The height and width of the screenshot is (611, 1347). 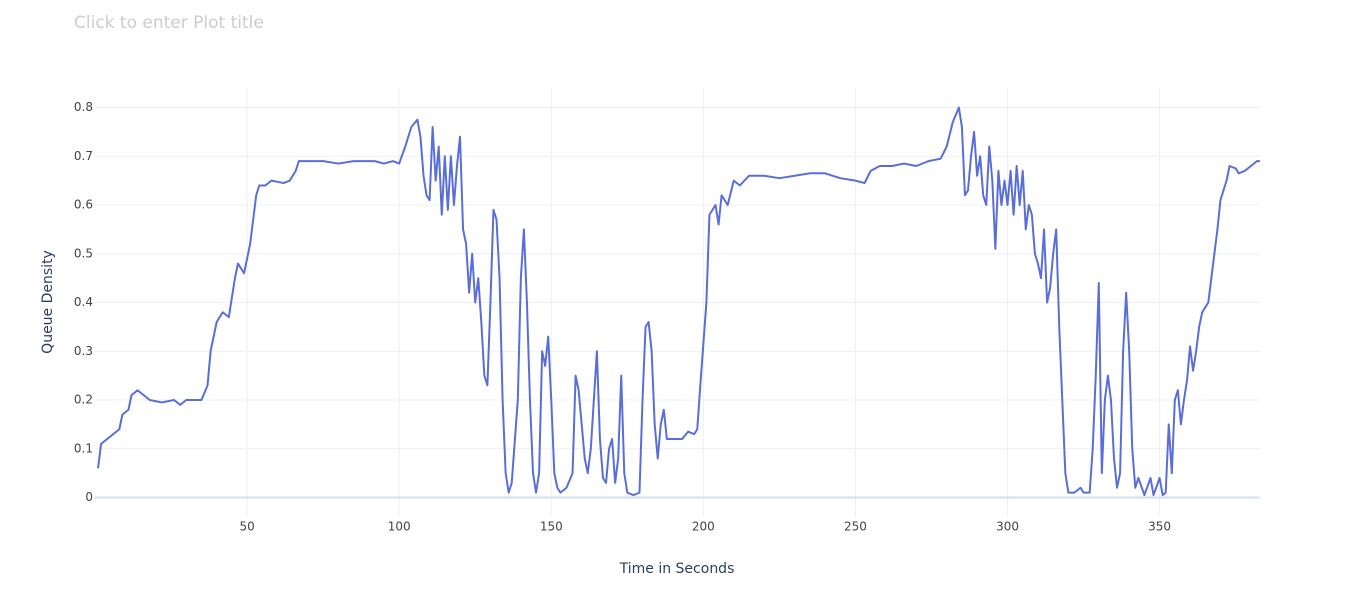 I want to click on x-tick-label: 150, so click(x=551, y=527).